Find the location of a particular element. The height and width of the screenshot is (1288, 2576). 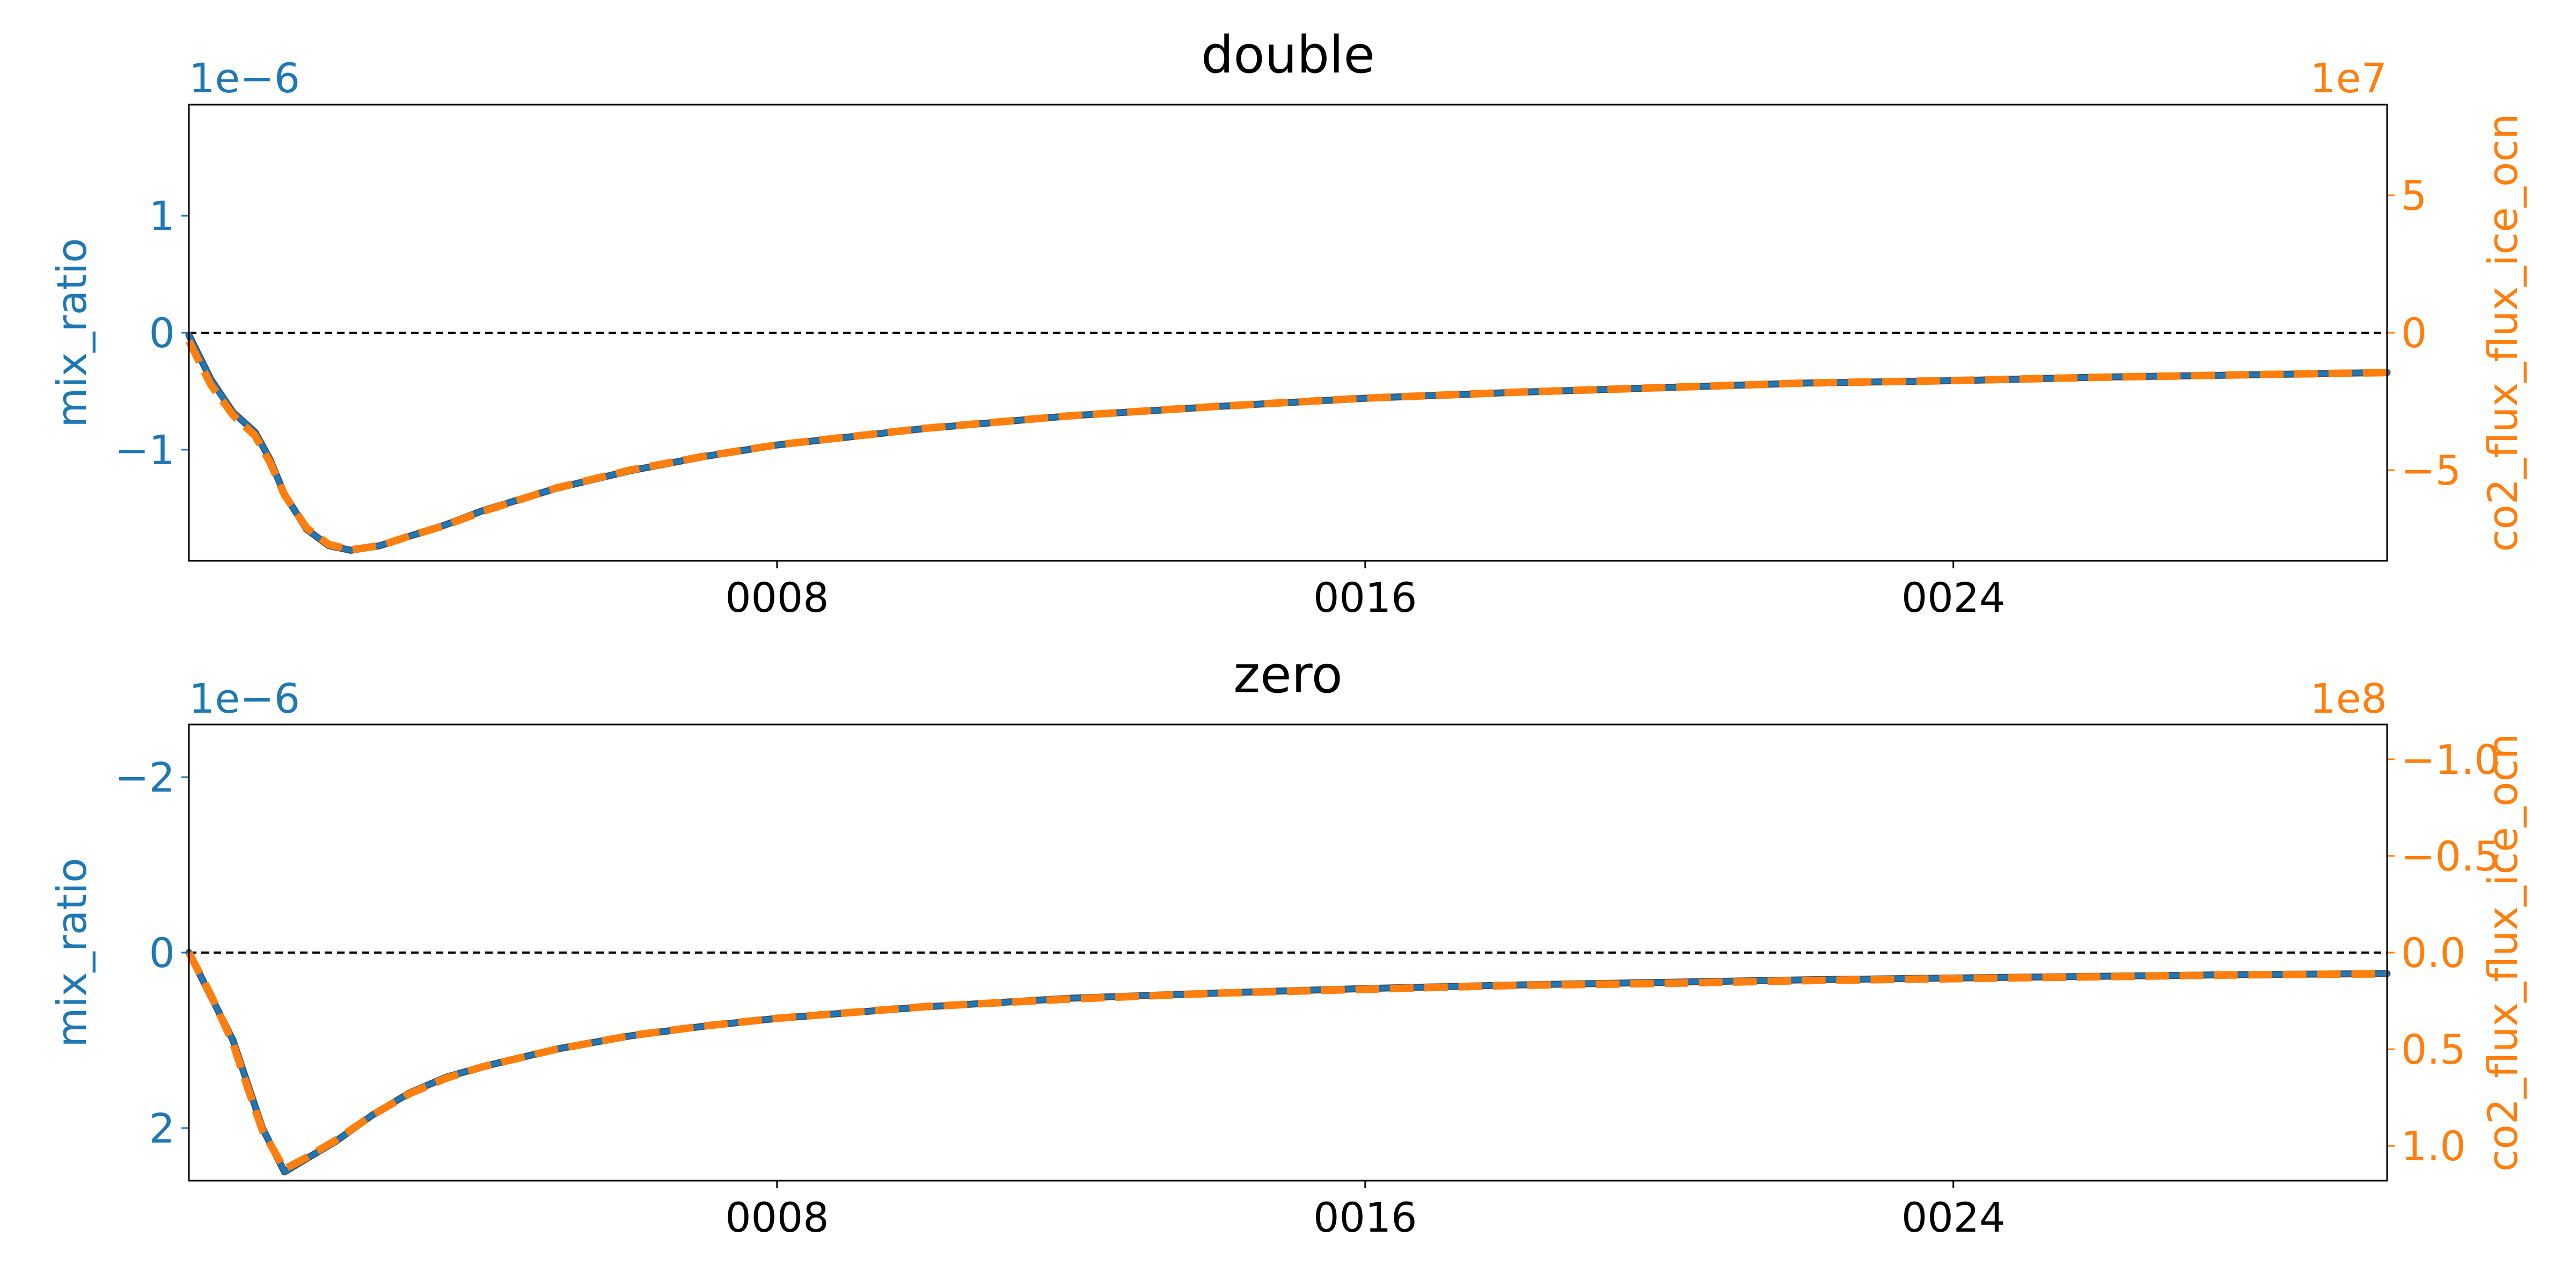

left-axis-ticks: −2 0 2 is located at coordinates (152, 952).